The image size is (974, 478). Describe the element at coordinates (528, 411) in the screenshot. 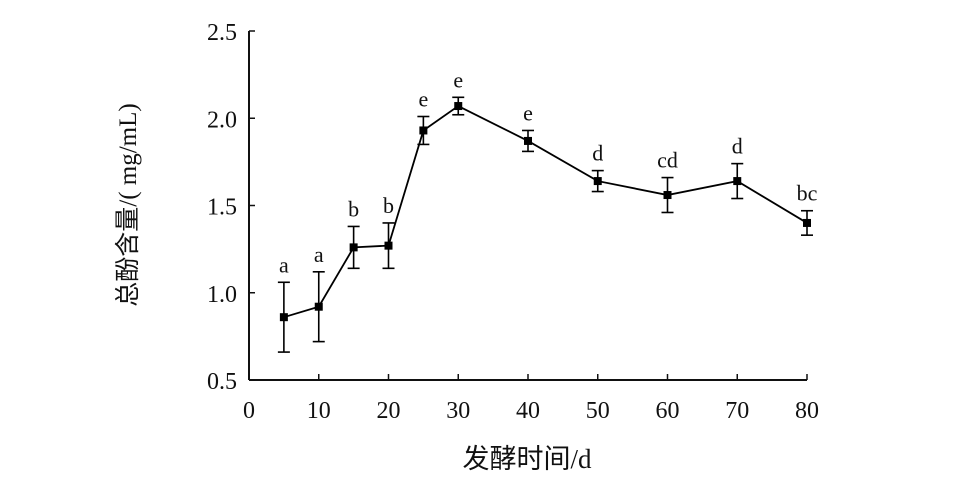

I see `x-tick-label: 40` at that location.